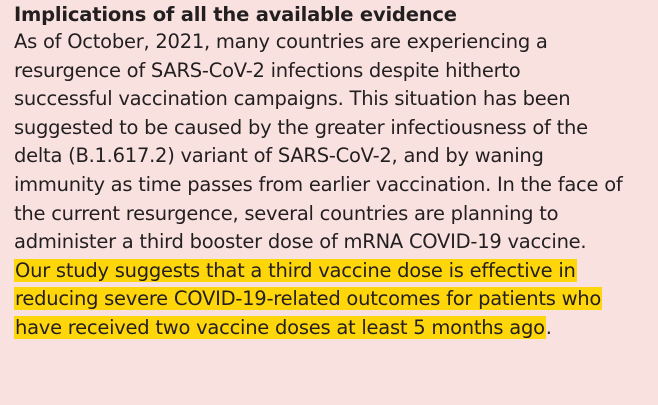 The width and height of the screenshot is (658, 405). What do you see at coordinates (548, 327) in the screenshot?
I see `trailing-period: .` at bounding box center [548, 327].